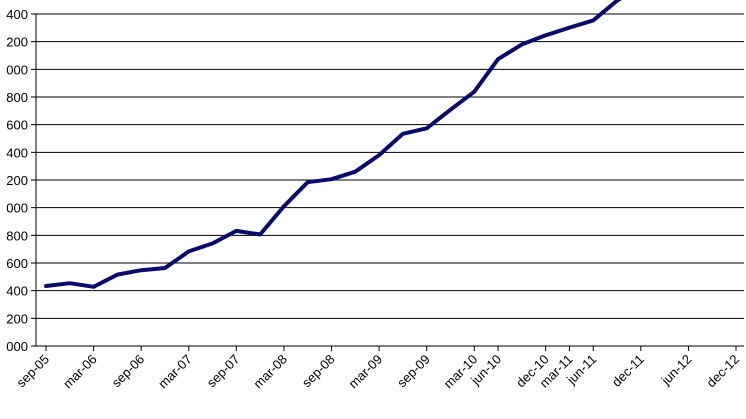 This screenshot has width=746, height=419. Describe the element at coordinates (32, 371) in the screenshot. I see `x-tick-label: sep-05` at that location.